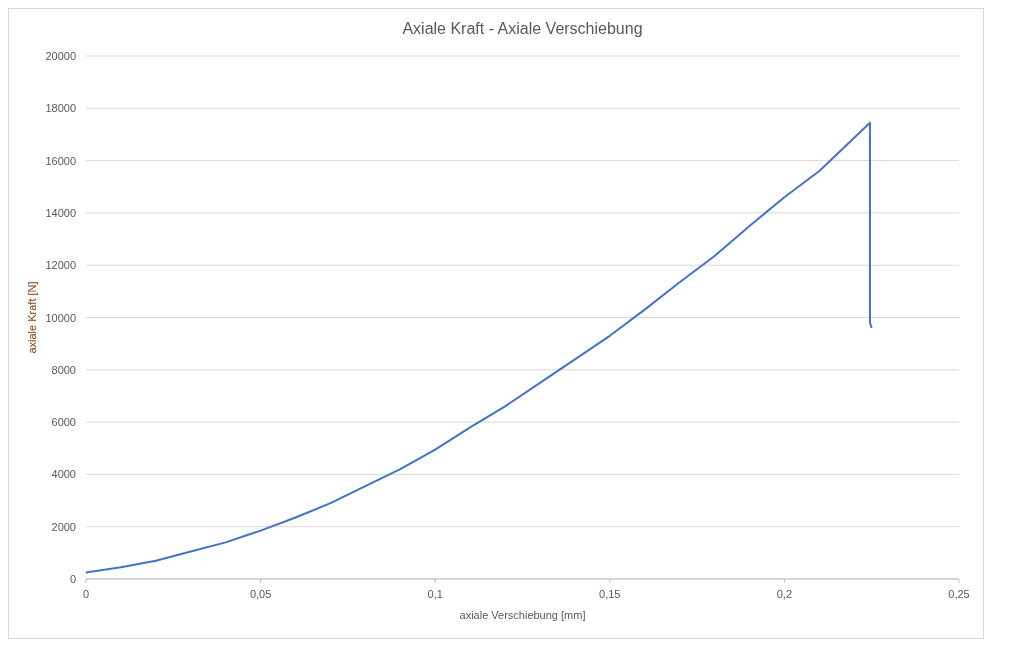 The height and width of the screenshot is (671, 1012). I want to click on y-tick-label: 10000, so click(60, 317).